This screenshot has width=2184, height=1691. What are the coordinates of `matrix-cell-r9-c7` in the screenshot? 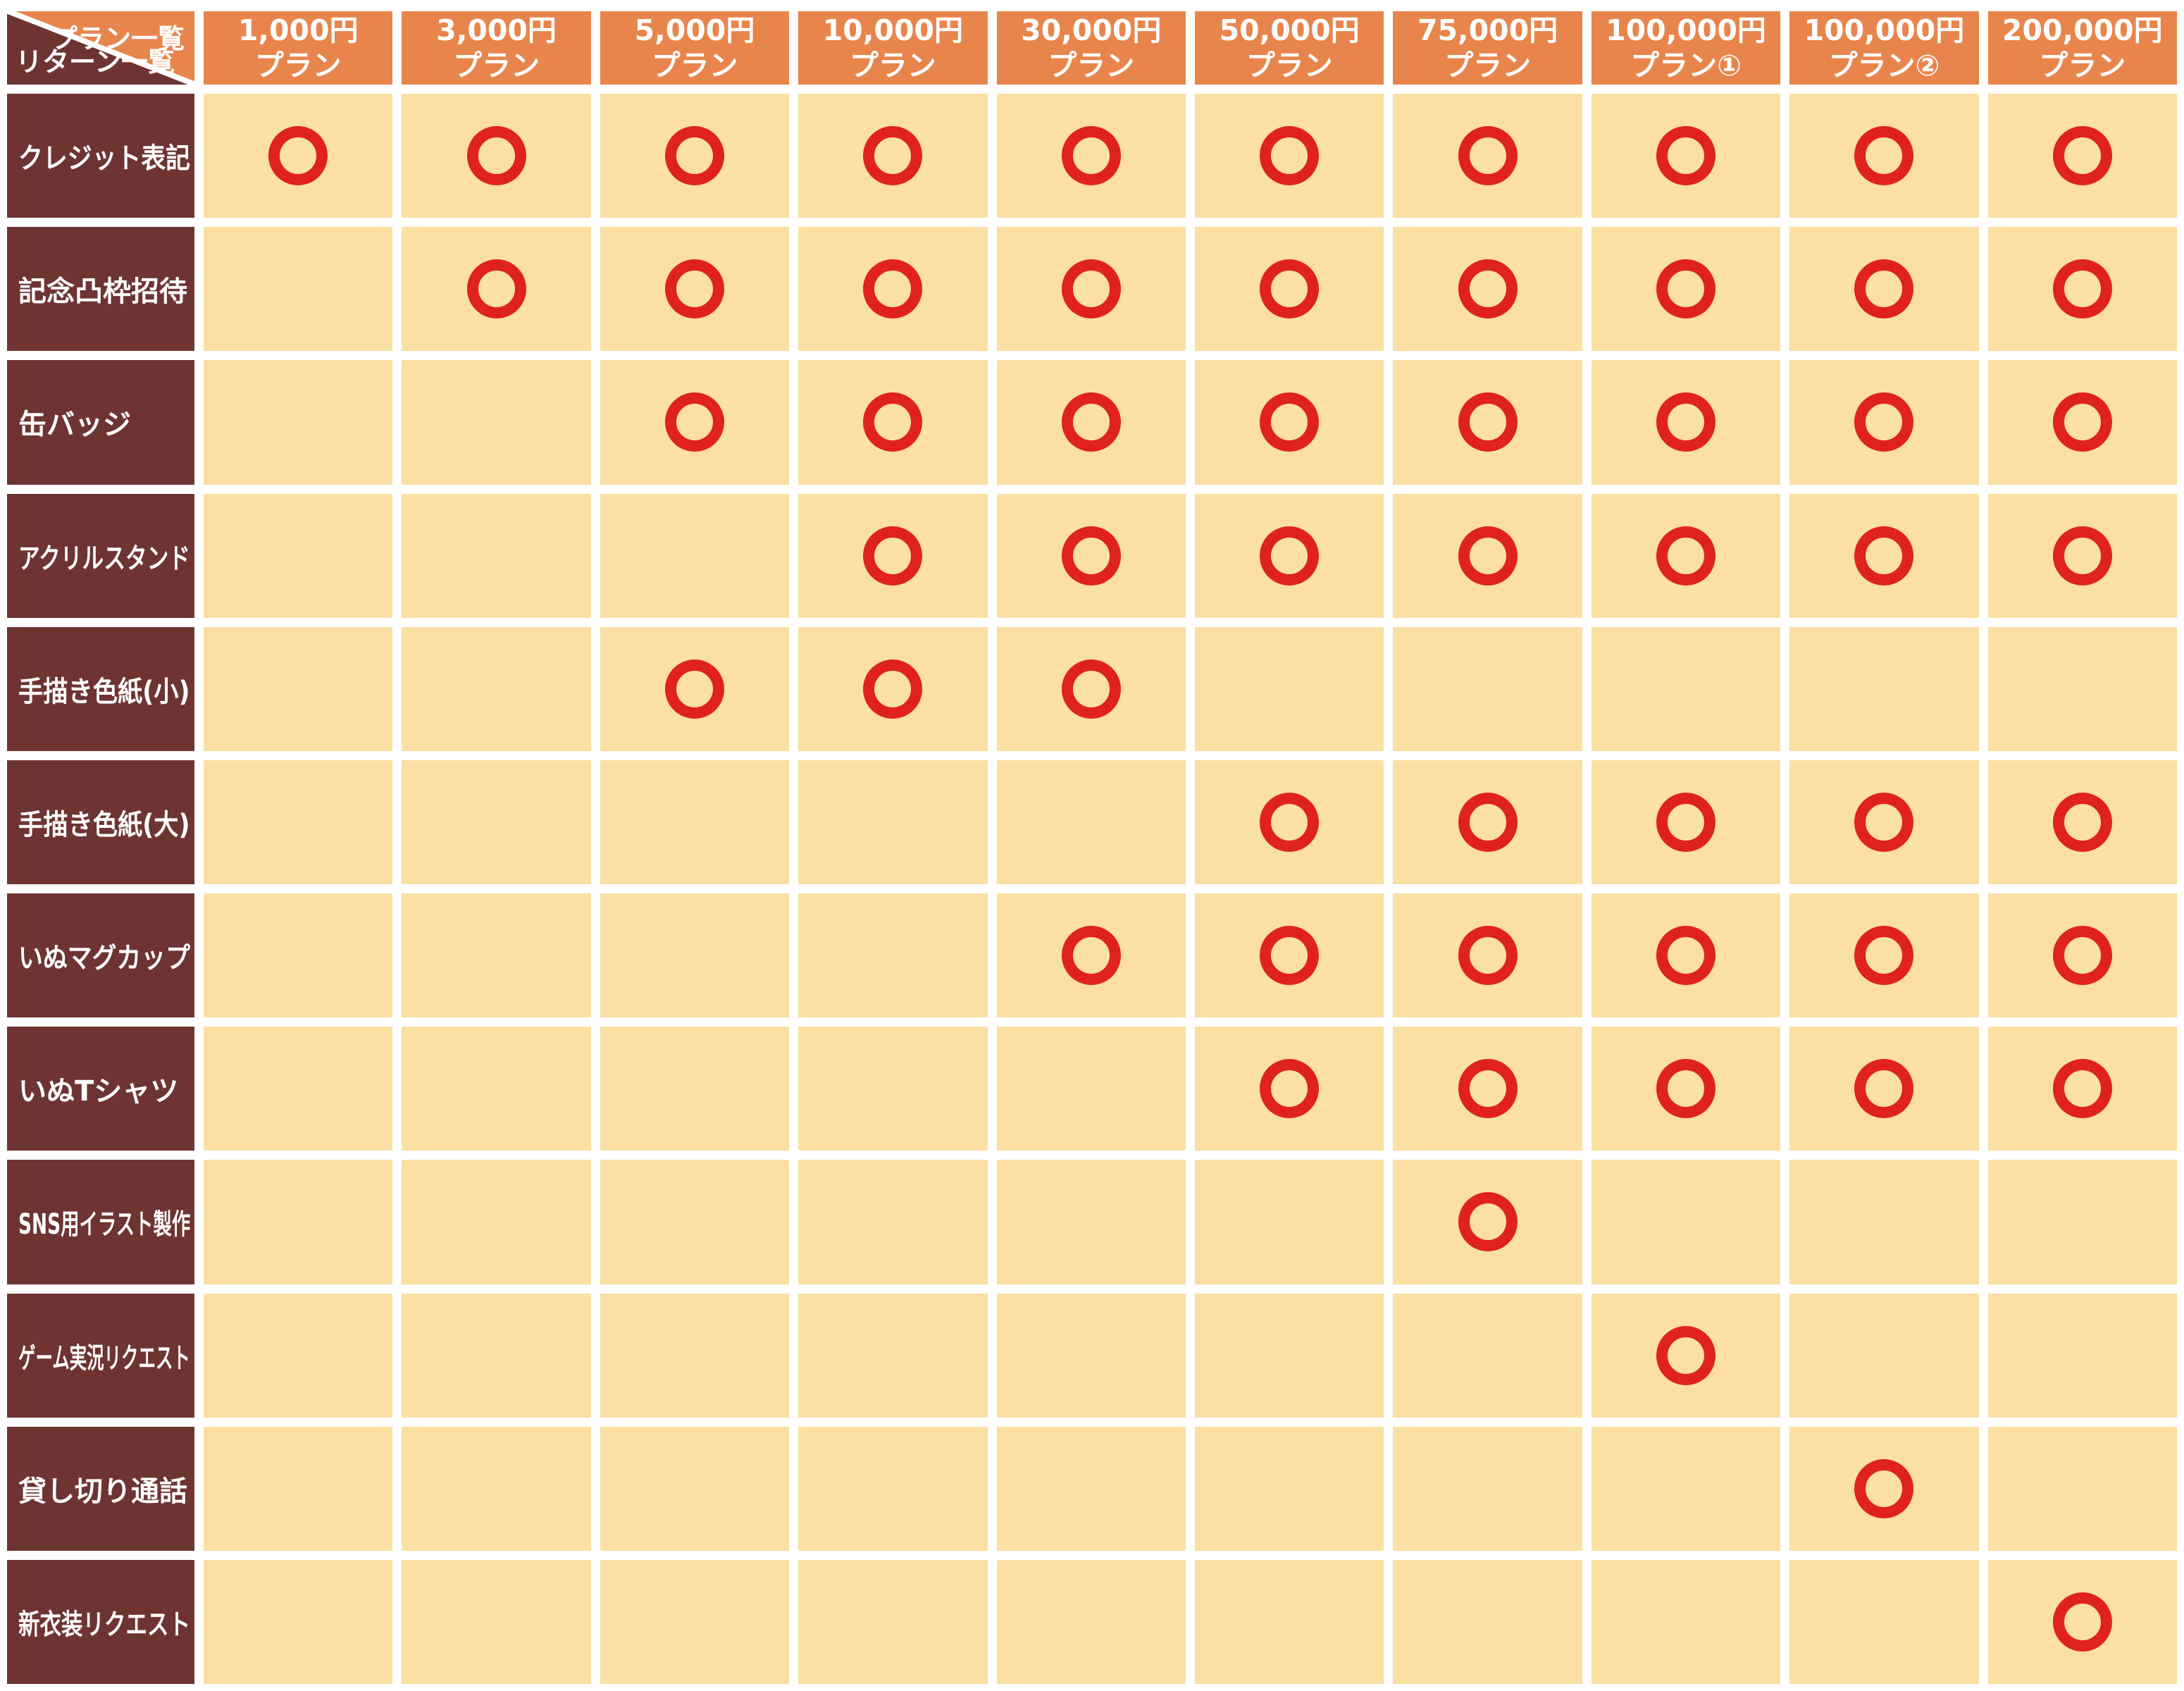 It's located at (1487, 1222).